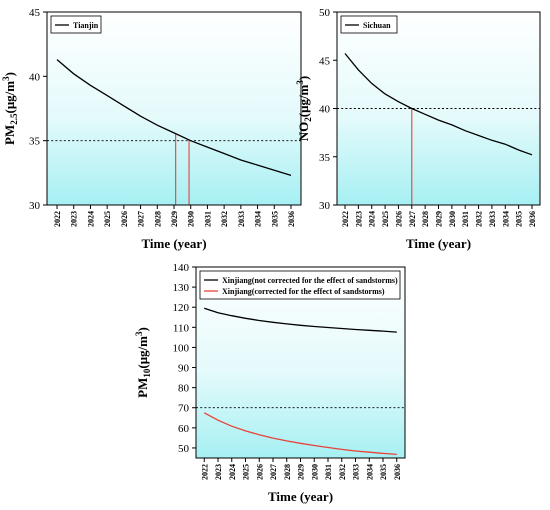 The height and width of the screenshot is (510, 550). I want to click on y-tick-label: 70, so click(184, 409).